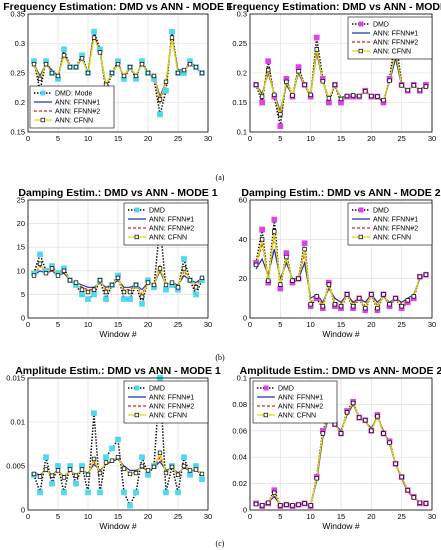 The width and height of the screenshot is (441, 550). I want to click on x-tick-label: 25, so click(178, 324).